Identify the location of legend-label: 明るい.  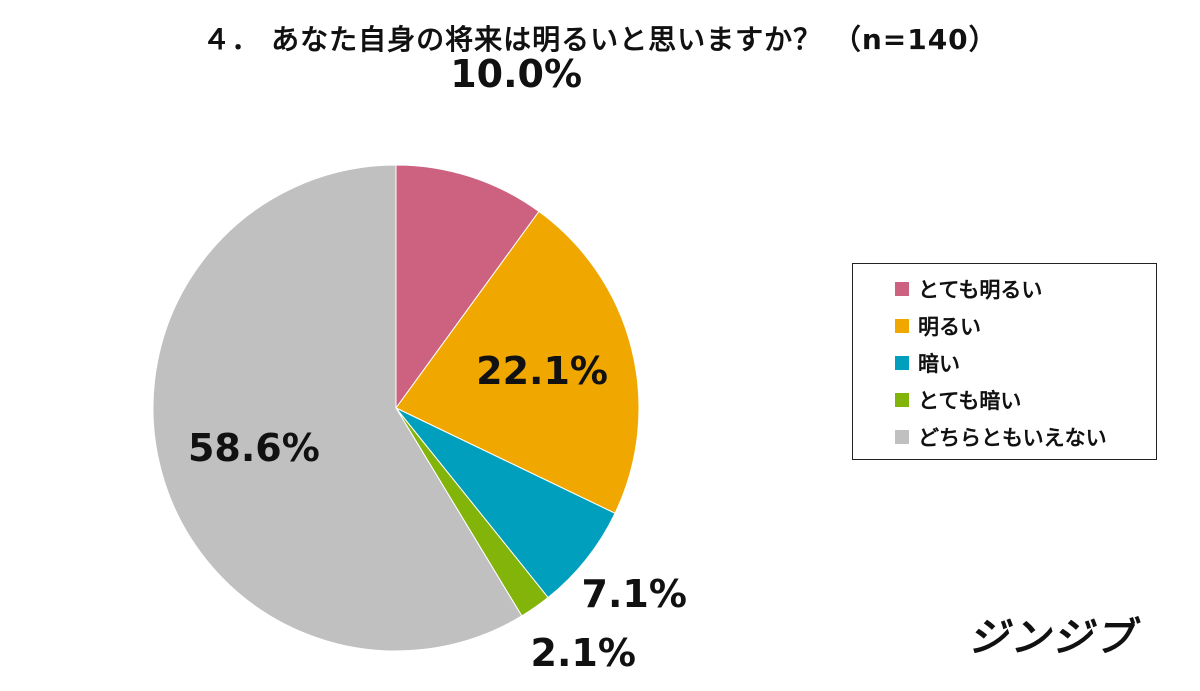
(949, 326).